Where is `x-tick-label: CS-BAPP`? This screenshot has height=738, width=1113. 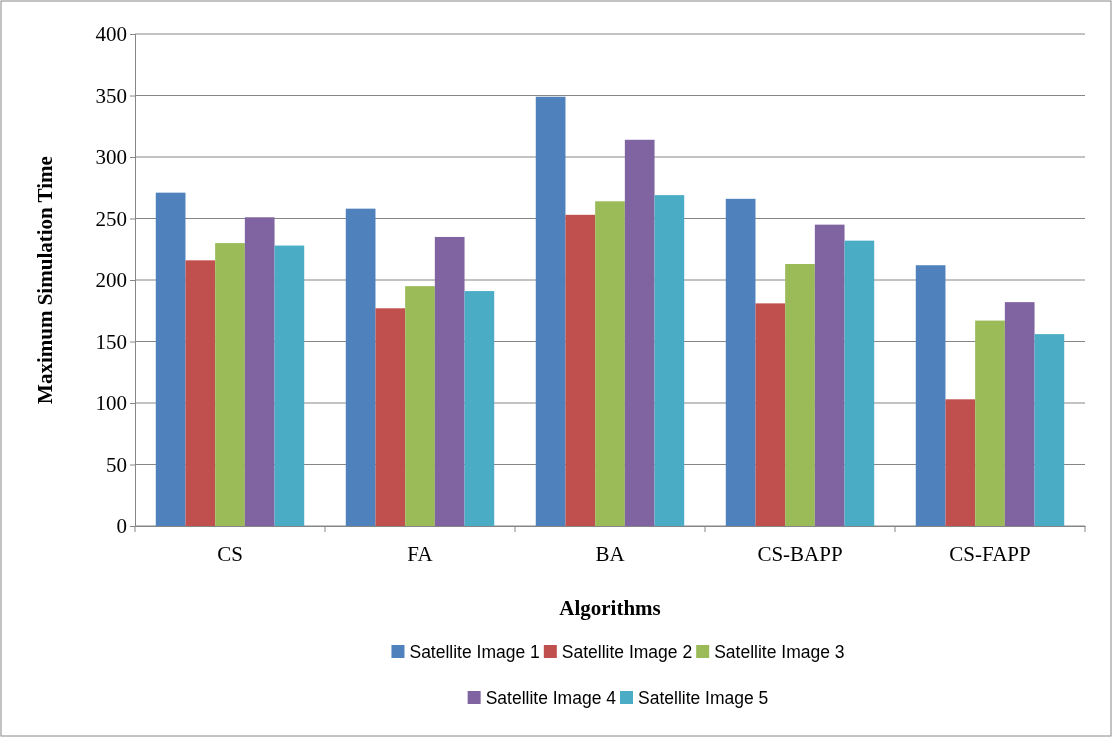 x-tick-label: CS-BAPP is located at coordinates (800, 553).